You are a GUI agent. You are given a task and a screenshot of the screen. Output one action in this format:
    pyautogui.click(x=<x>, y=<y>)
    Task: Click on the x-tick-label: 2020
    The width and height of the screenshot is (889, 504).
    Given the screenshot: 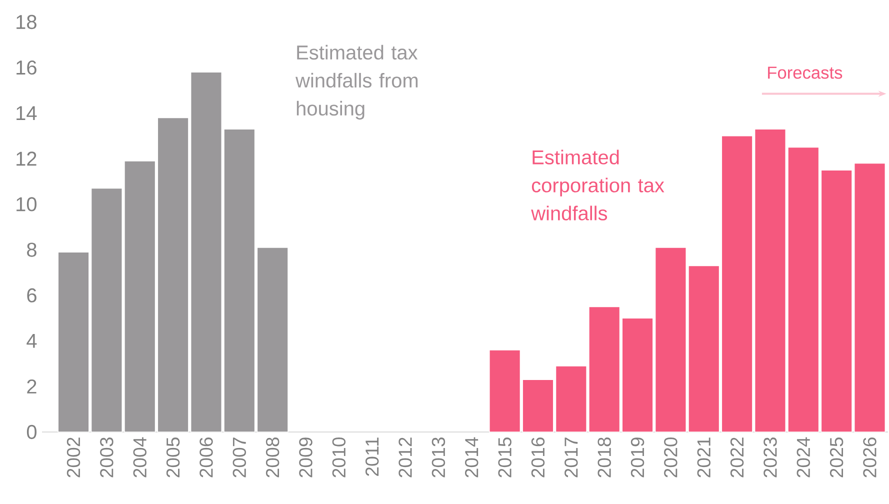 What is the action you would take?
    pyautogui.click(x=671, y=457)
    